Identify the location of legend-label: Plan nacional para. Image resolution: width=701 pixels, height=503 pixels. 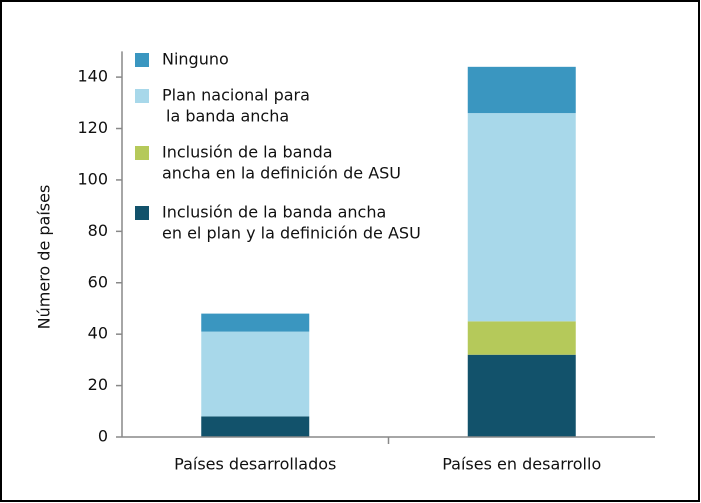
(236, 95).